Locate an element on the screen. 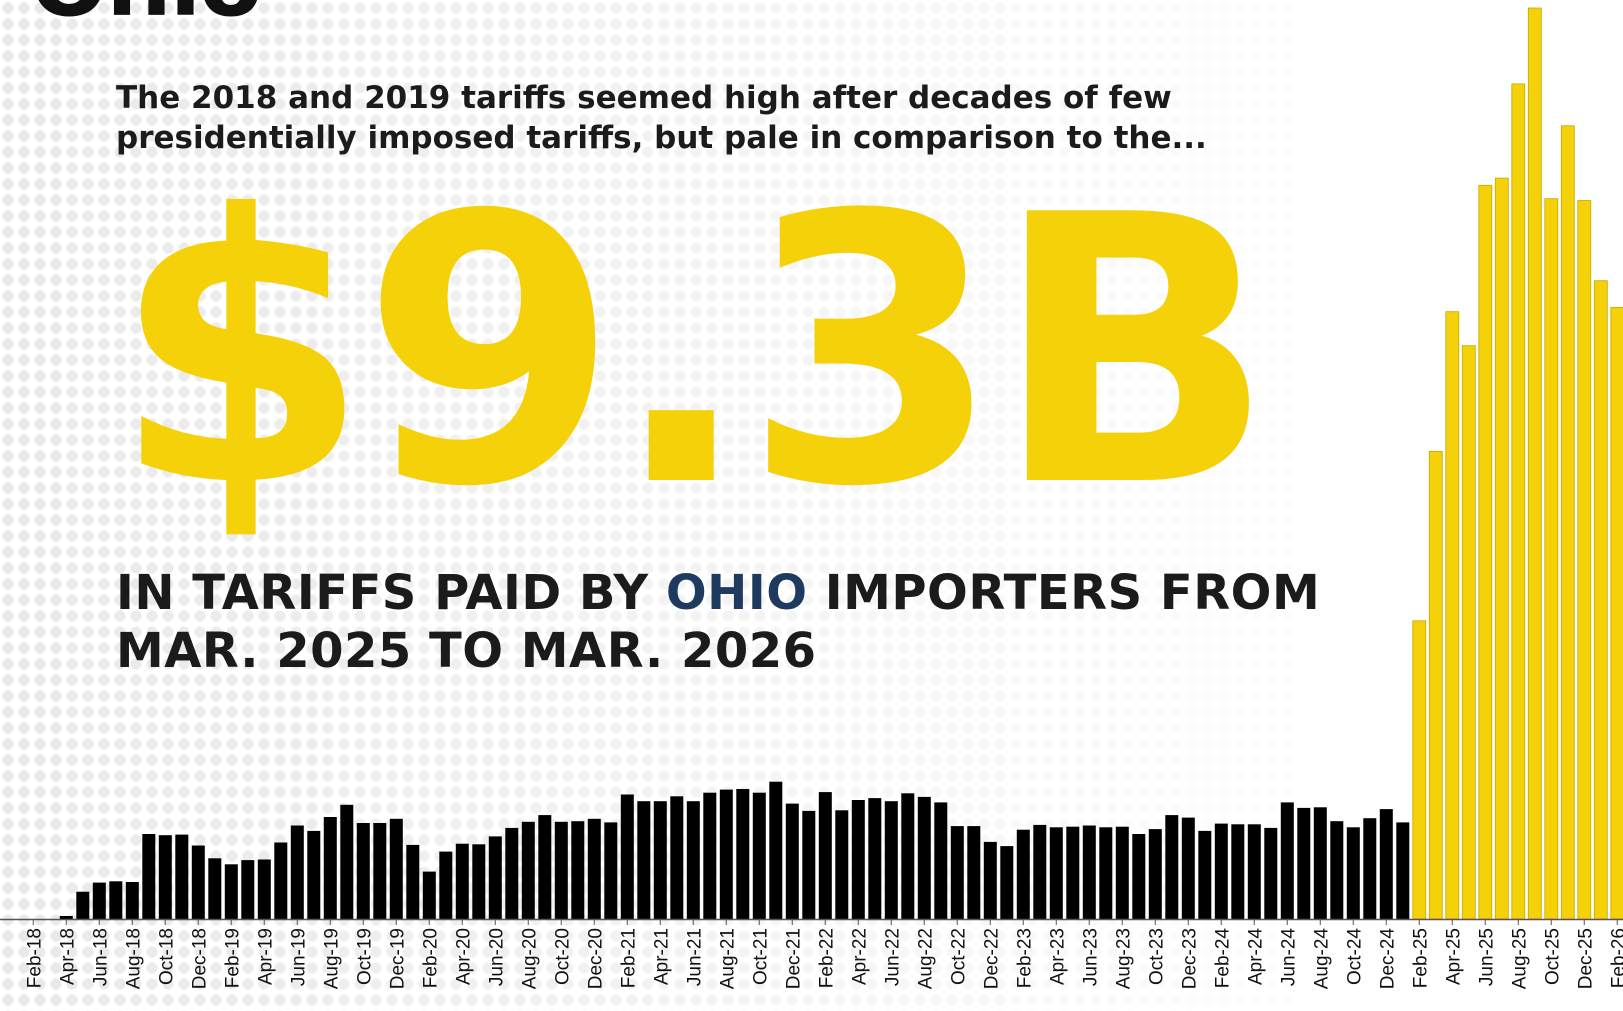 This screenshot has height=1011, width=1623. x-tick-label: Aug-22 is located at coordinates (925, 958).